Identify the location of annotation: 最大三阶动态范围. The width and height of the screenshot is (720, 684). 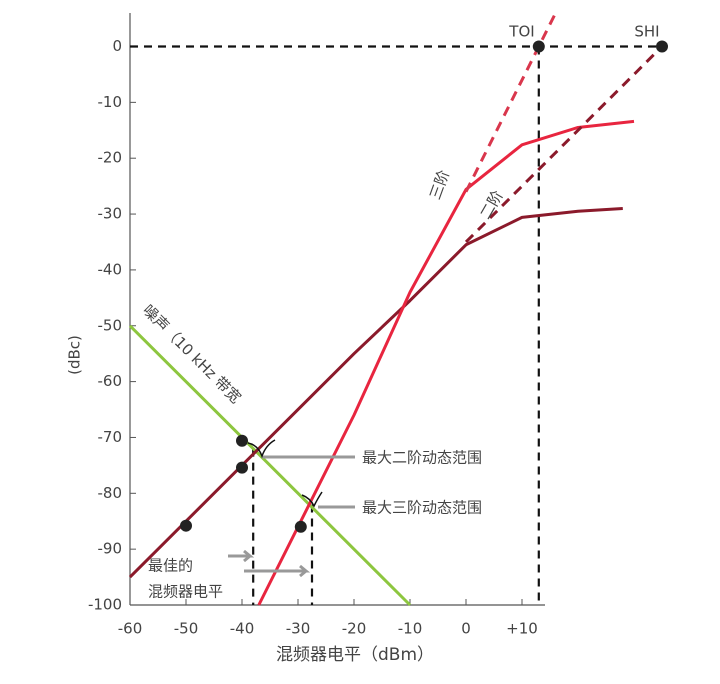
(422, 508).